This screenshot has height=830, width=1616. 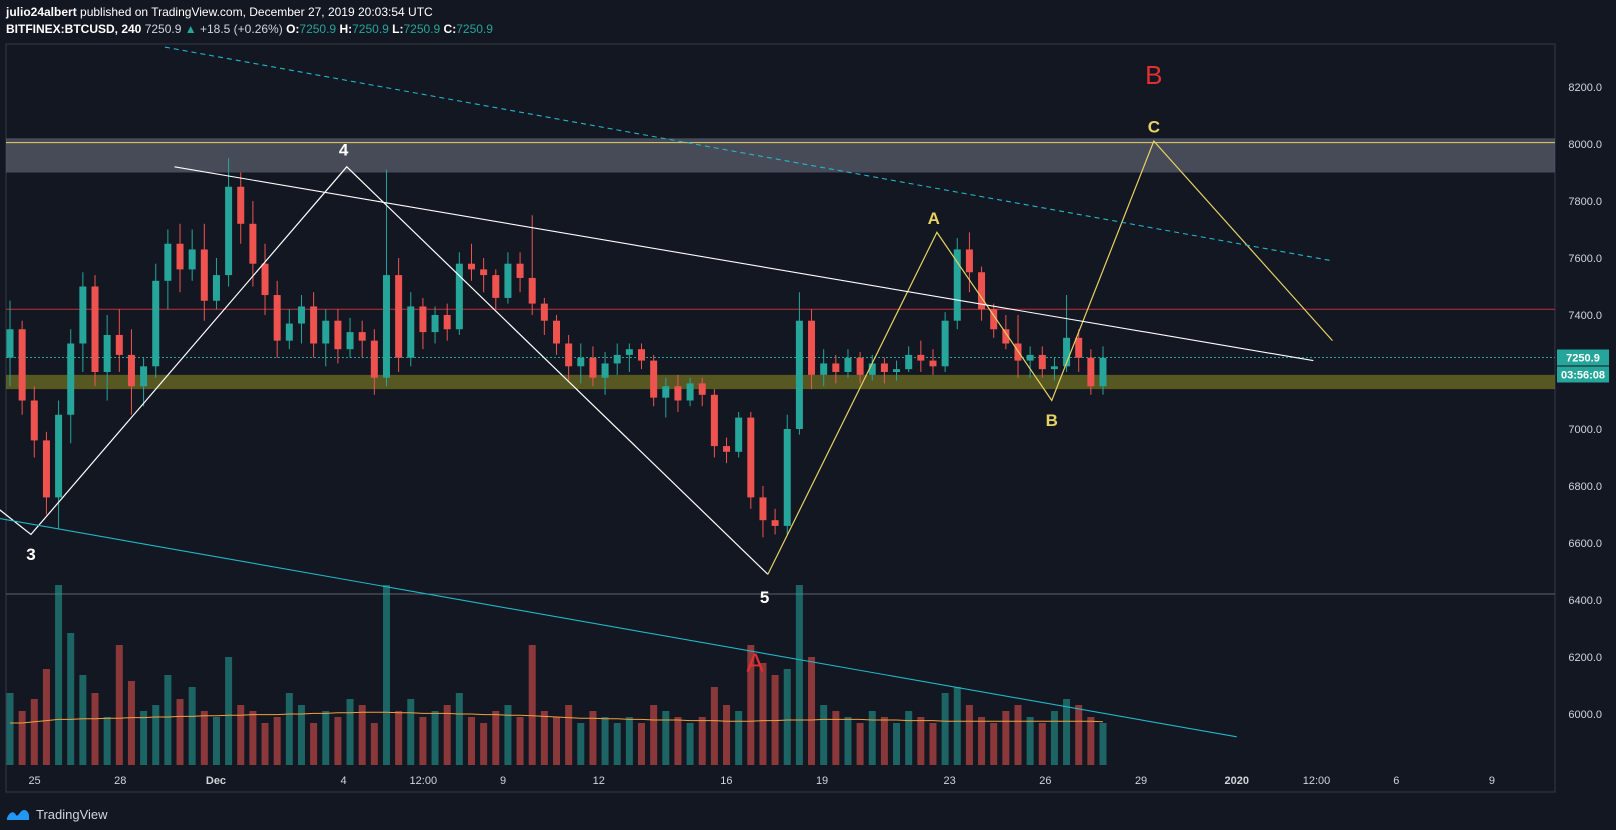 What do you see at coordinates (557, 717) in the screenshot?
I see `volume-ma-line` at bounding box center [557, 717].